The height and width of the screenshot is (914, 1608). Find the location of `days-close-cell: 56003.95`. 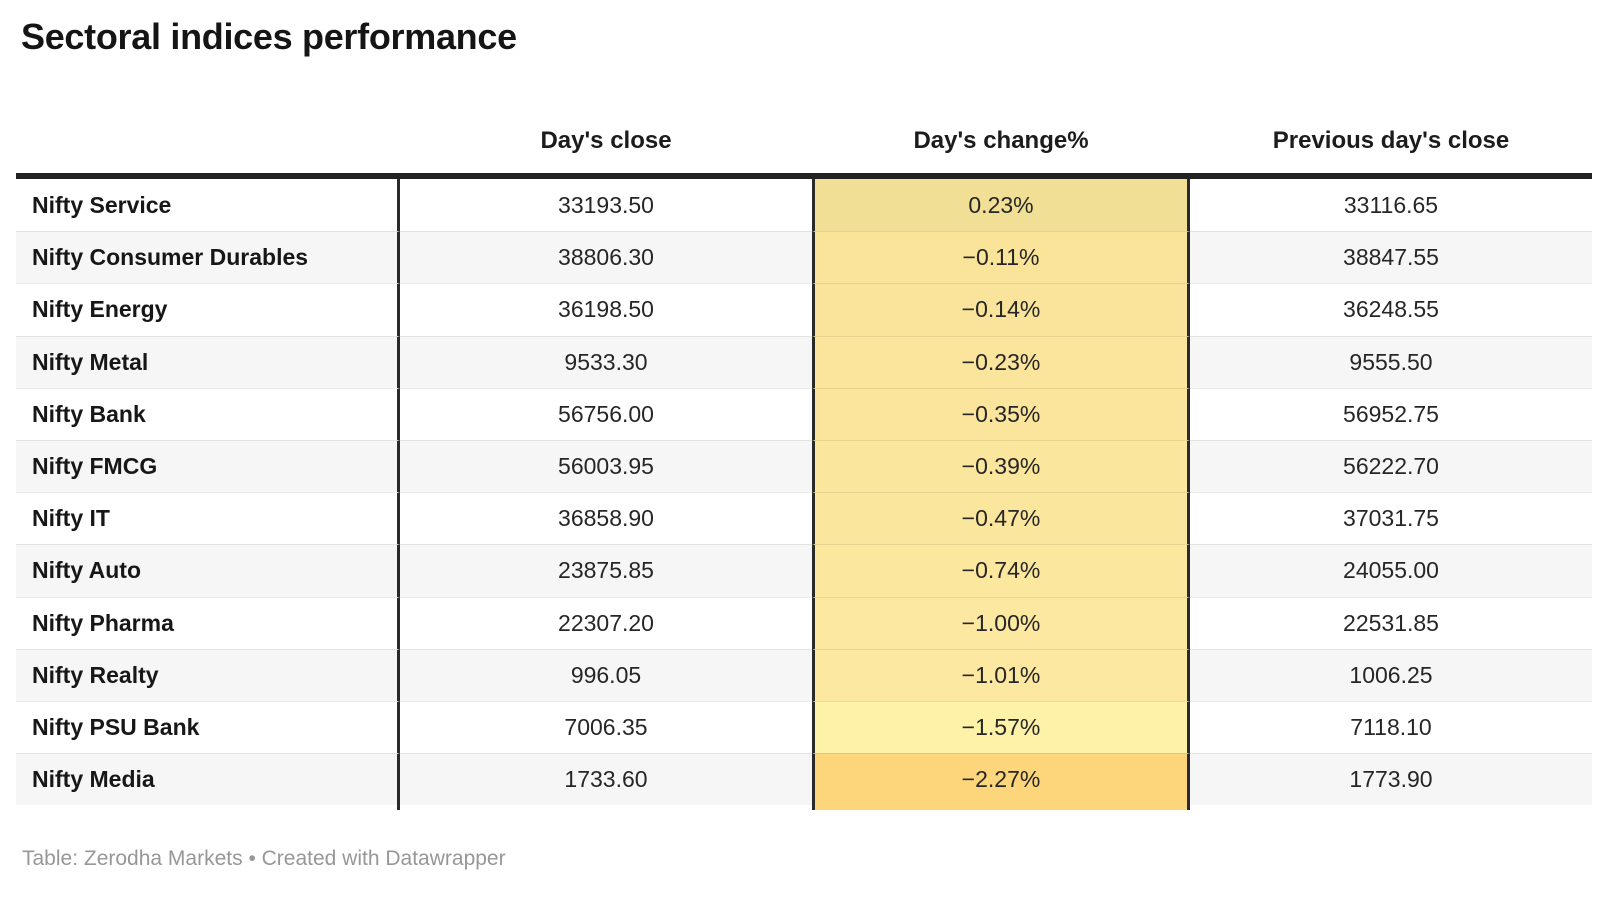

days-close-cell: 56003.95 is located at coordinates (606, 466).